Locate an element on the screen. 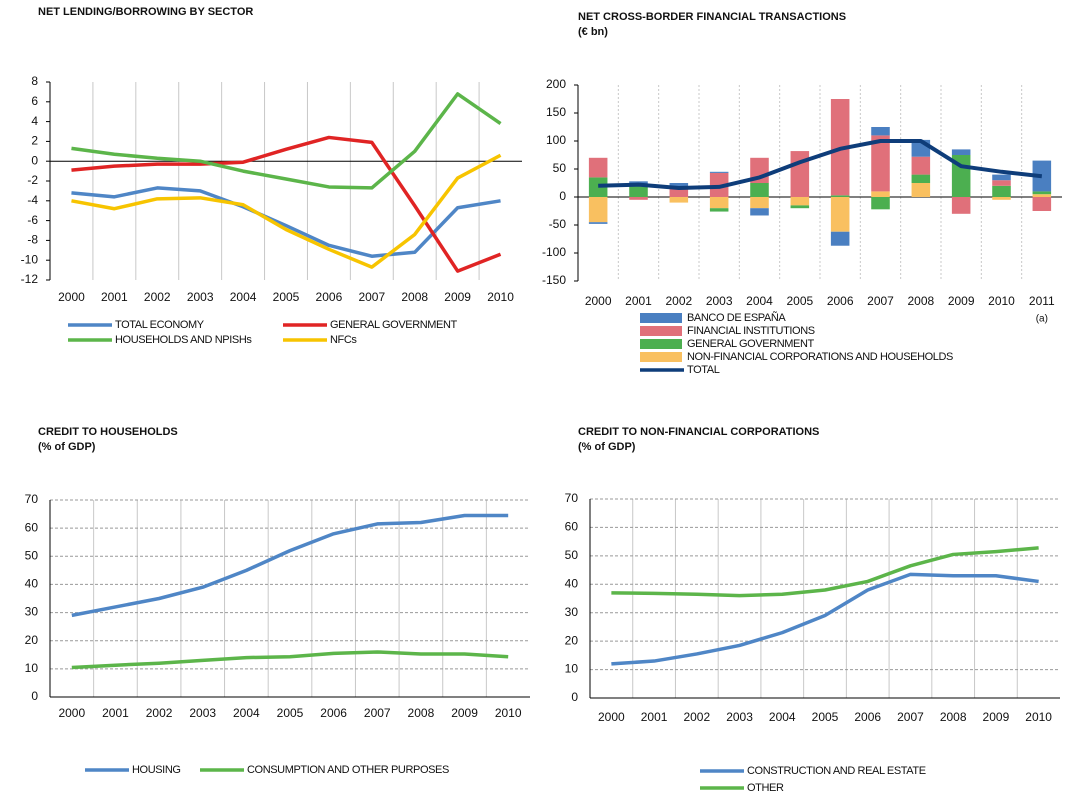 The height and width of the screenshot is (796, 1067). y-tick-label: 8 is located at coordinates (34, 81).